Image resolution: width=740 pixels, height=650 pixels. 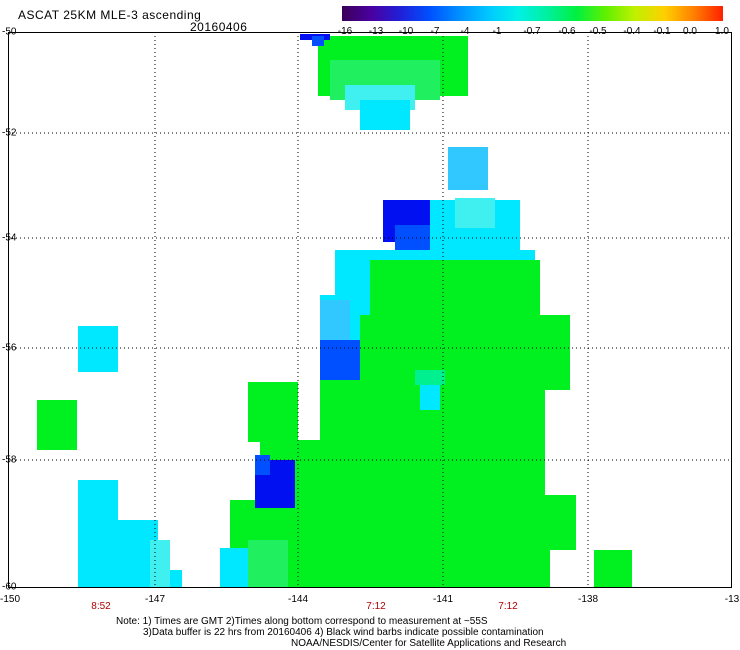 What do you see at coordinates (598, 31) in the screenshot?
I see `colorbar-tick-label: -0.5` at bounding box center [598, 31].